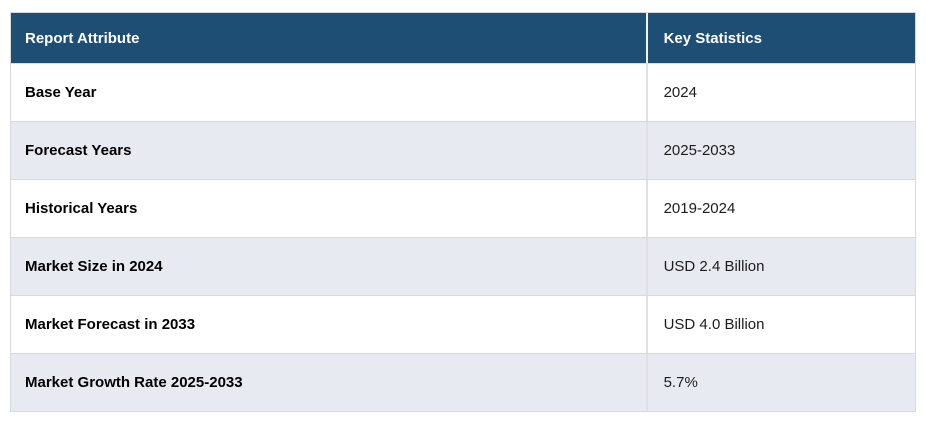 The height and width of the screenshot is (426, 926). Describe the element at coordinates (94, 266) in the screenshot. I see `attribute-label: Market Size in 2024` at that location.